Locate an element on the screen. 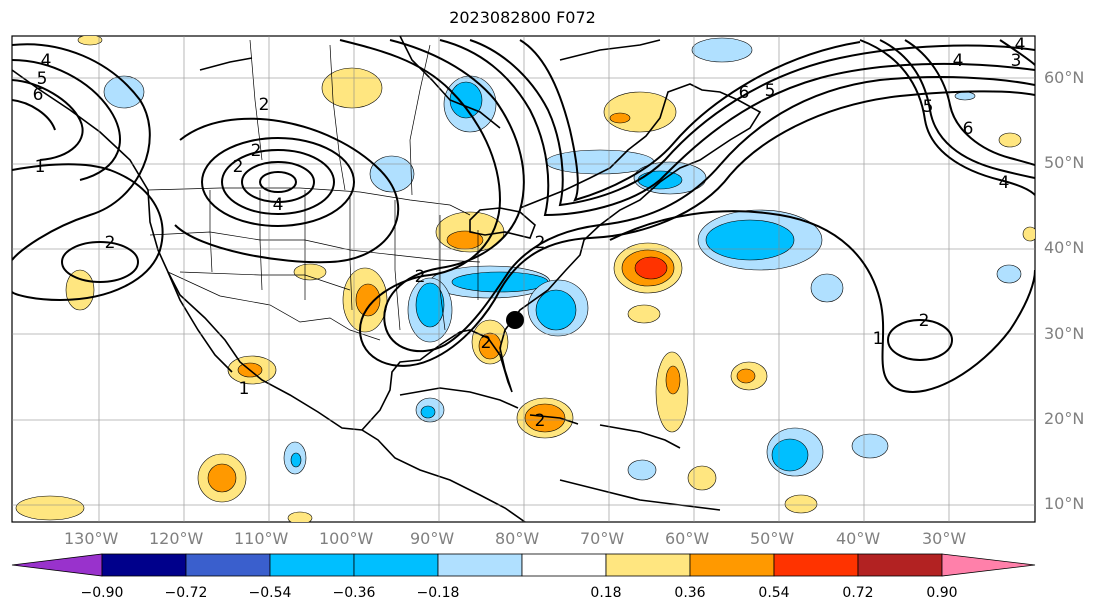 This screenshot has height=615, width=1105. colorbar-tick-label: −0.36 is located at coordinates (354, 593).